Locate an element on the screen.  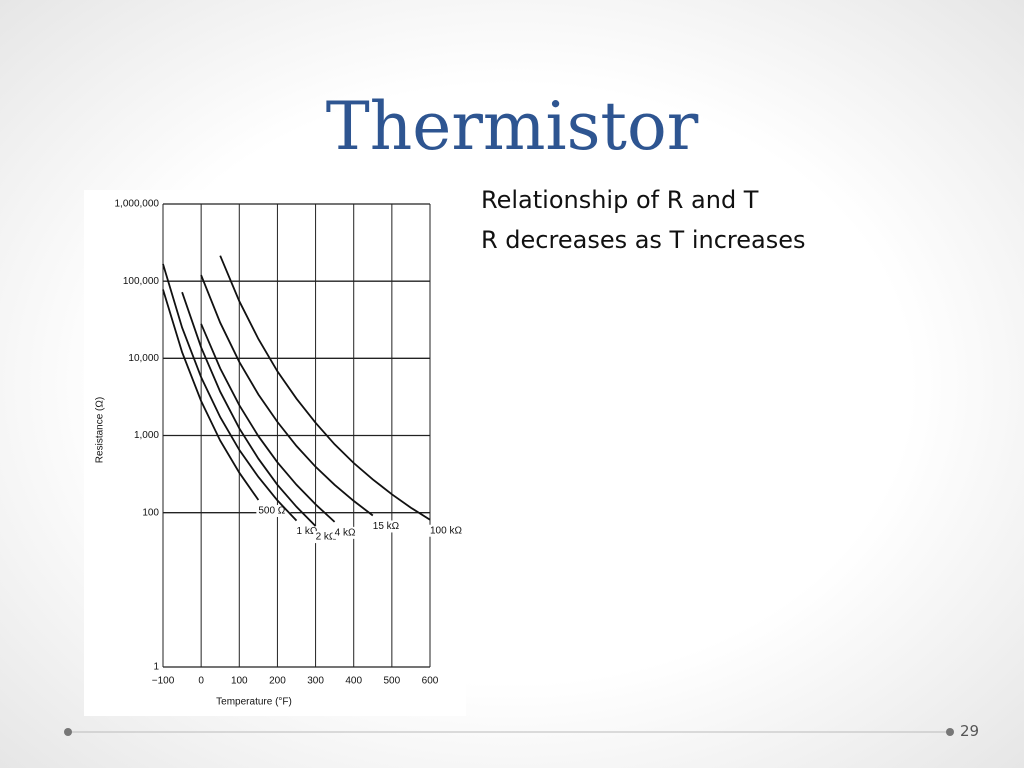
y-tick-label: 1 is located at coordinates (156, 667).